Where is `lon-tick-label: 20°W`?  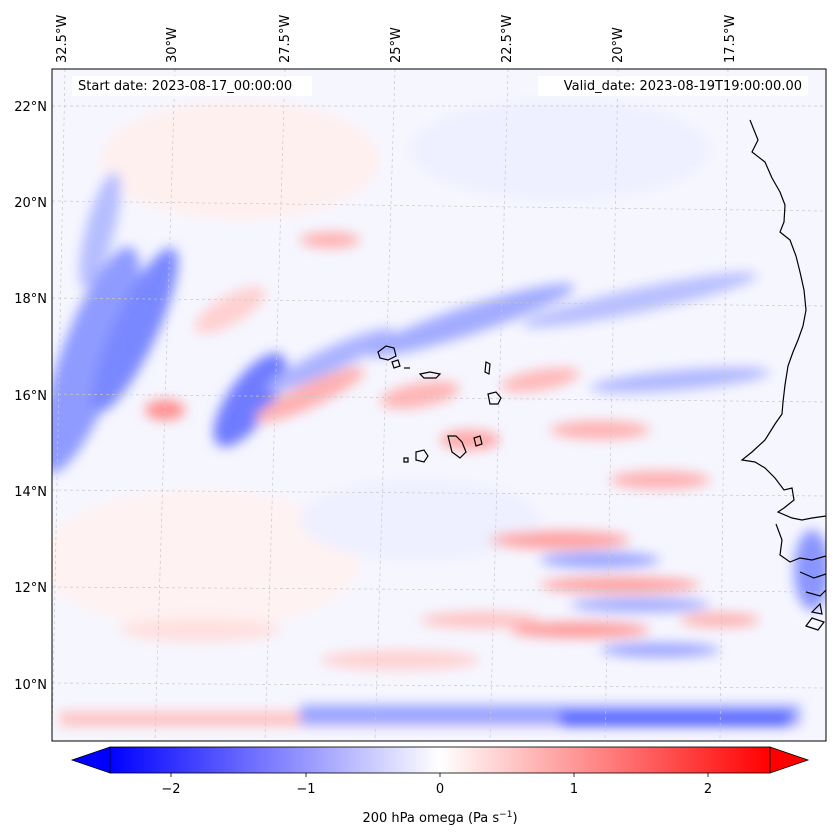
lon-tick-label: 20°W is located at coordinates (618, 45).